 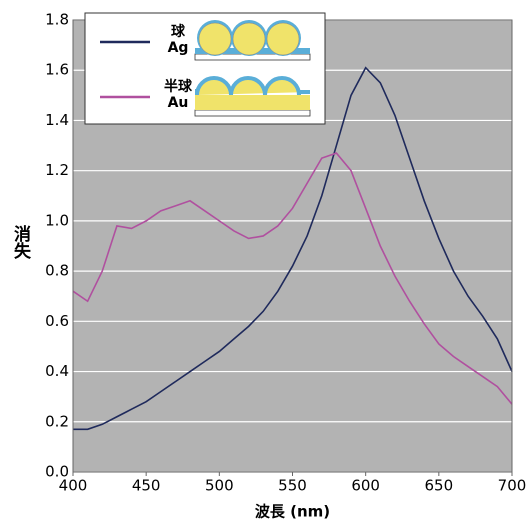 I want to click on x-tick-label: 700, so click(x=512, y=486).